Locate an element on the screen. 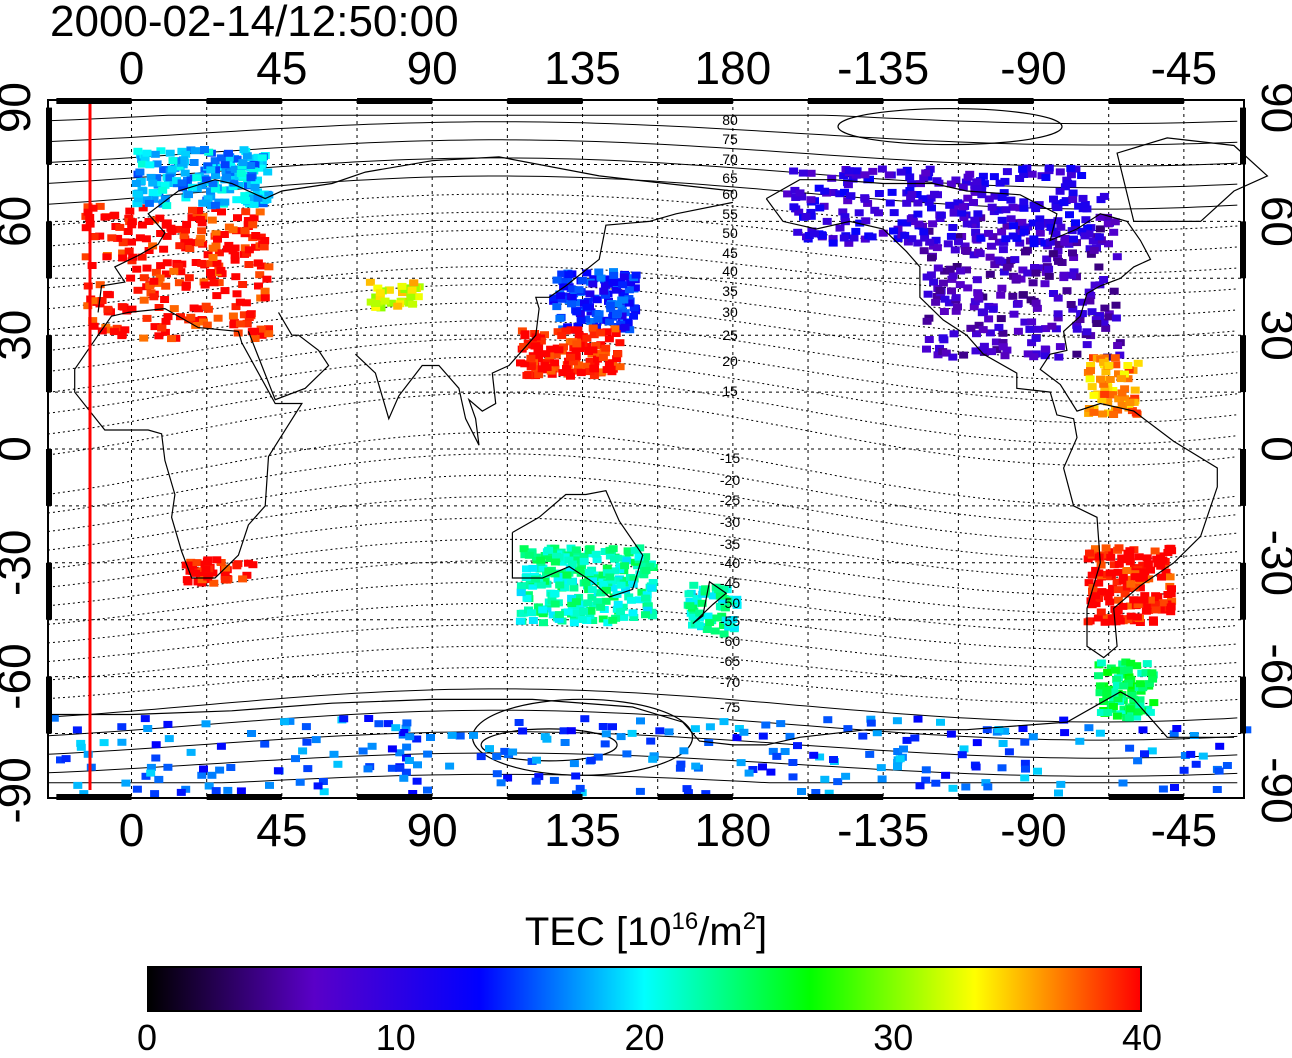 Image resolution: width=1292 pixels, height=1058 pixels. contour-label: 80 is located at coordinates (730, 120).